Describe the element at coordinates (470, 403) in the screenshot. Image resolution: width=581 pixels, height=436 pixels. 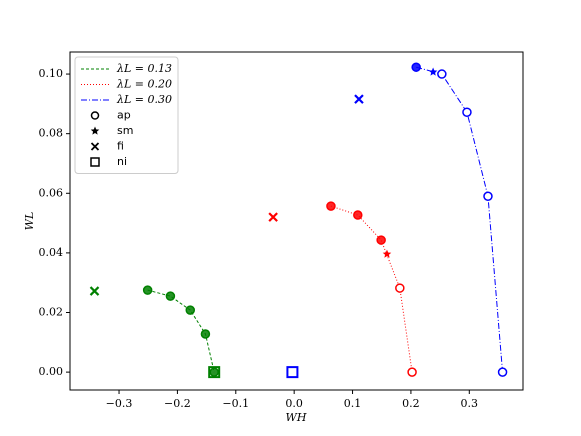
I see `x-tick-label: 0.3` at that location.